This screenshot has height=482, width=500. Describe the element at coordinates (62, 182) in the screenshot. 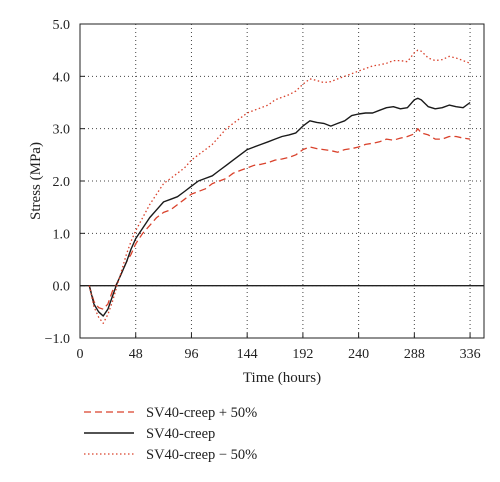

I see `y-tick-label-3: 2.0` at that location.